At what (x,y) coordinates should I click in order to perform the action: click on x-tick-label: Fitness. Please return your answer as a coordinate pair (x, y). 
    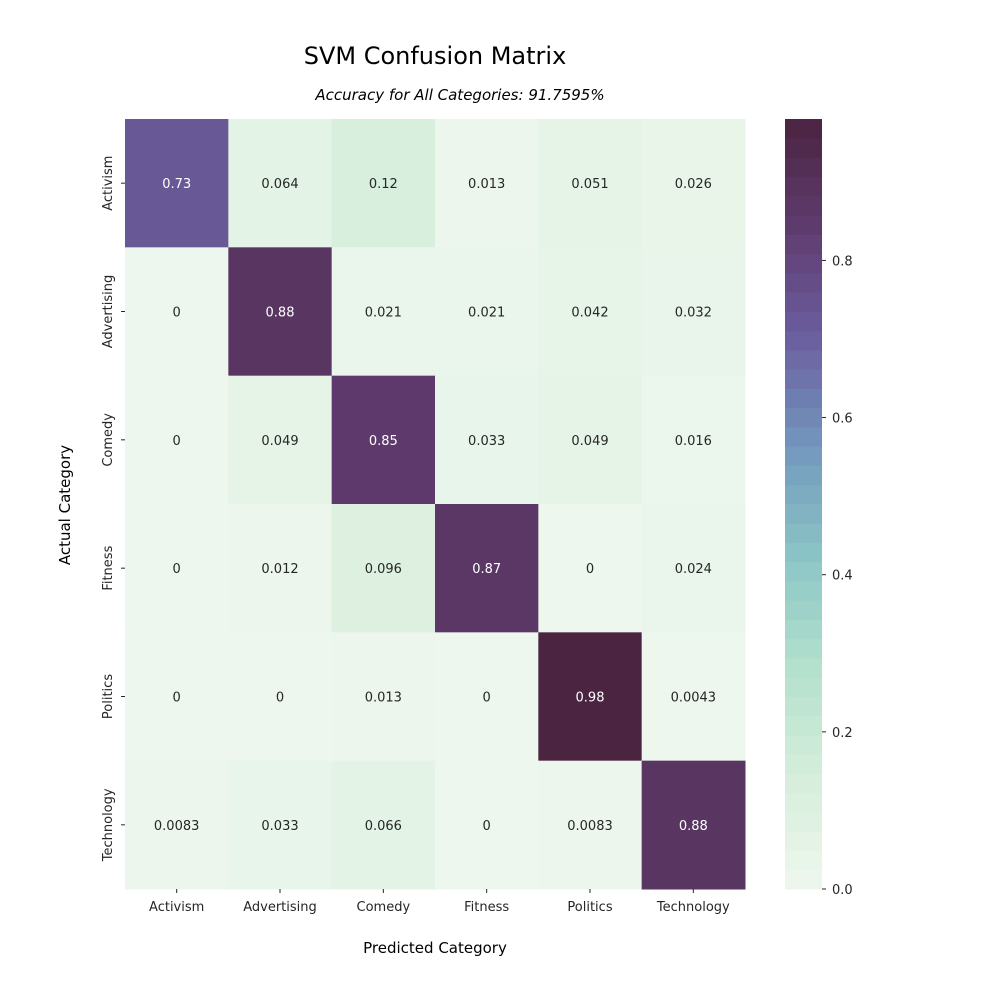
    Looking at the image, I should click on (486, 907).